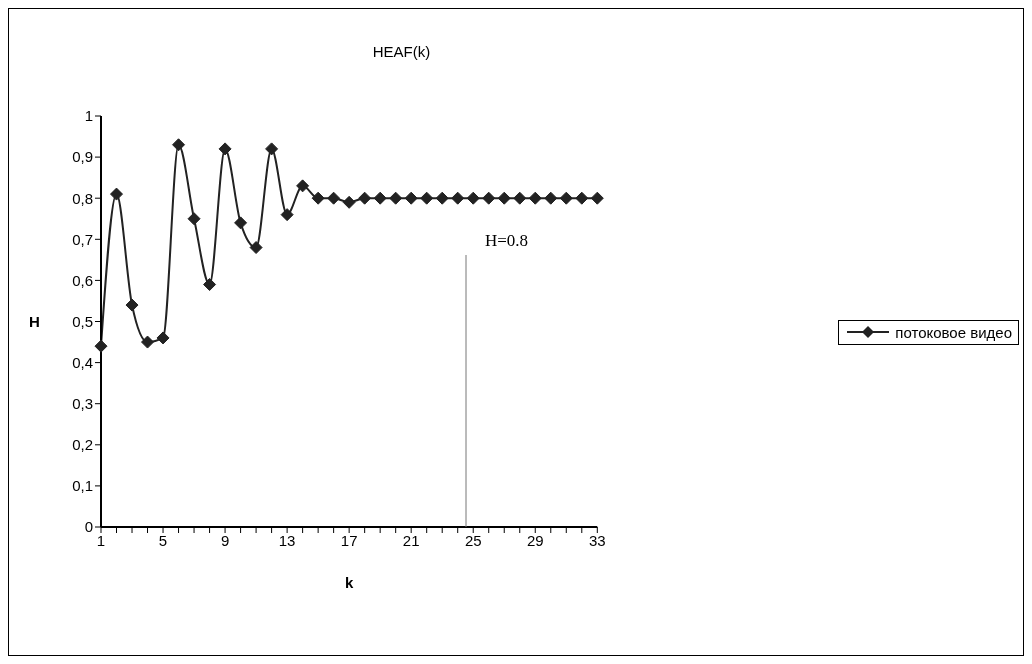 This screenshot has width=1032, height=664. I want to click on annotation: H=0.8, so click(507, 241).